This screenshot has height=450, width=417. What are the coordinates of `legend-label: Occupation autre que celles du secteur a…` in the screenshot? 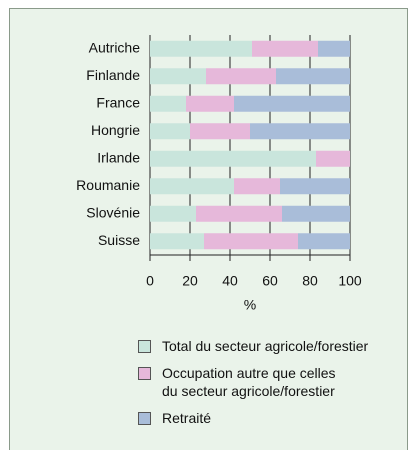 It's located at (249, 382).